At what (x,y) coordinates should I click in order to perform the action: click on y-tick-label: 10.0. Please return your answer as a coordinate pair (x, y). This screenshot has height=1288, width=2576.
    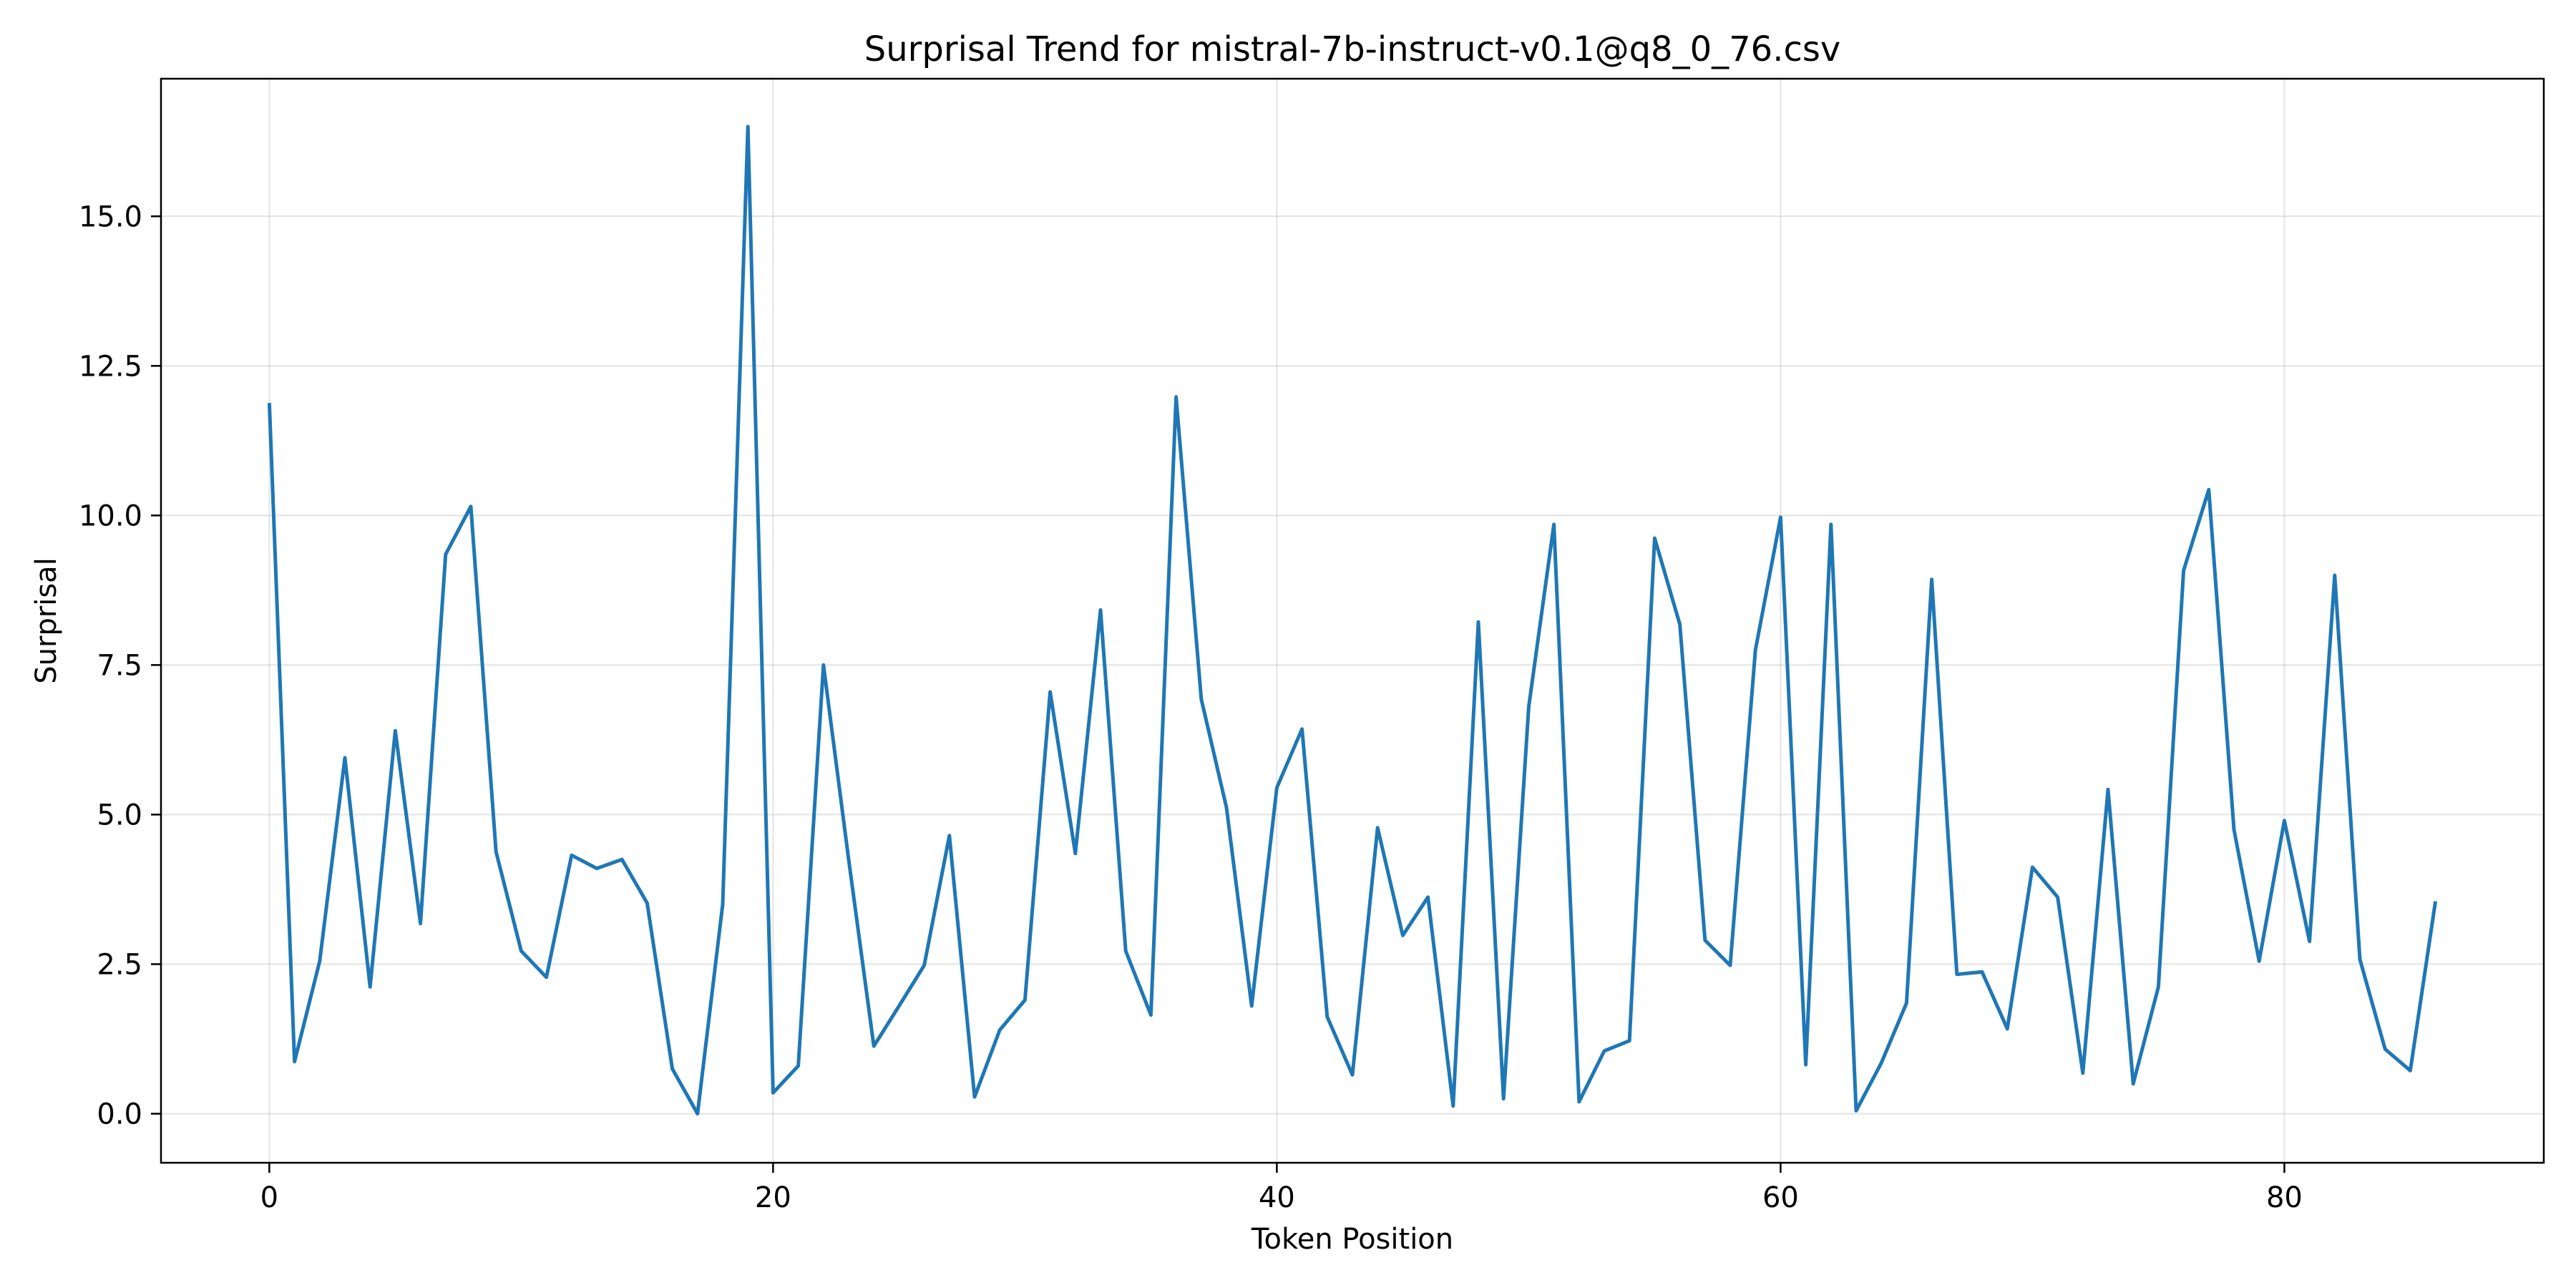
    Looking at the image, I should click on (110, 515).